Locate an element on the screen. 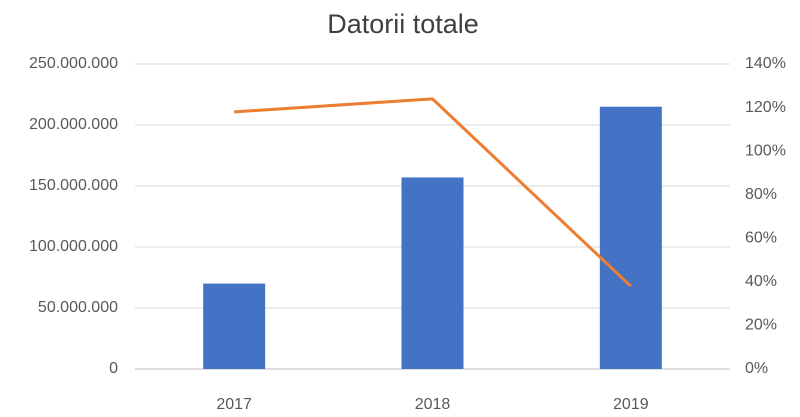 The image size is (800, 417). x-tick-label: 2017 is located at coordinates (234, 404).